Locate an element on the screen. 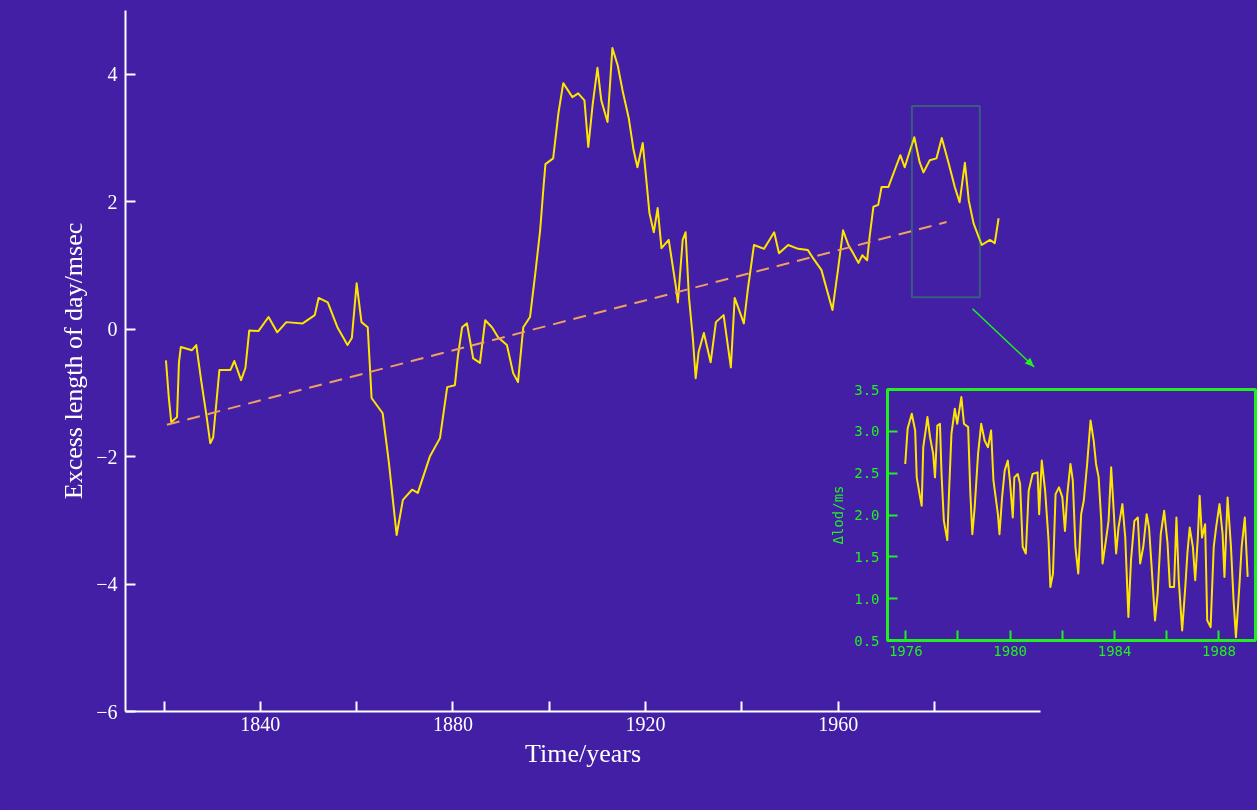 This screenshot has height=810, width=1257. x-tick-label: 1984 is located at coordinates (1114, 650).